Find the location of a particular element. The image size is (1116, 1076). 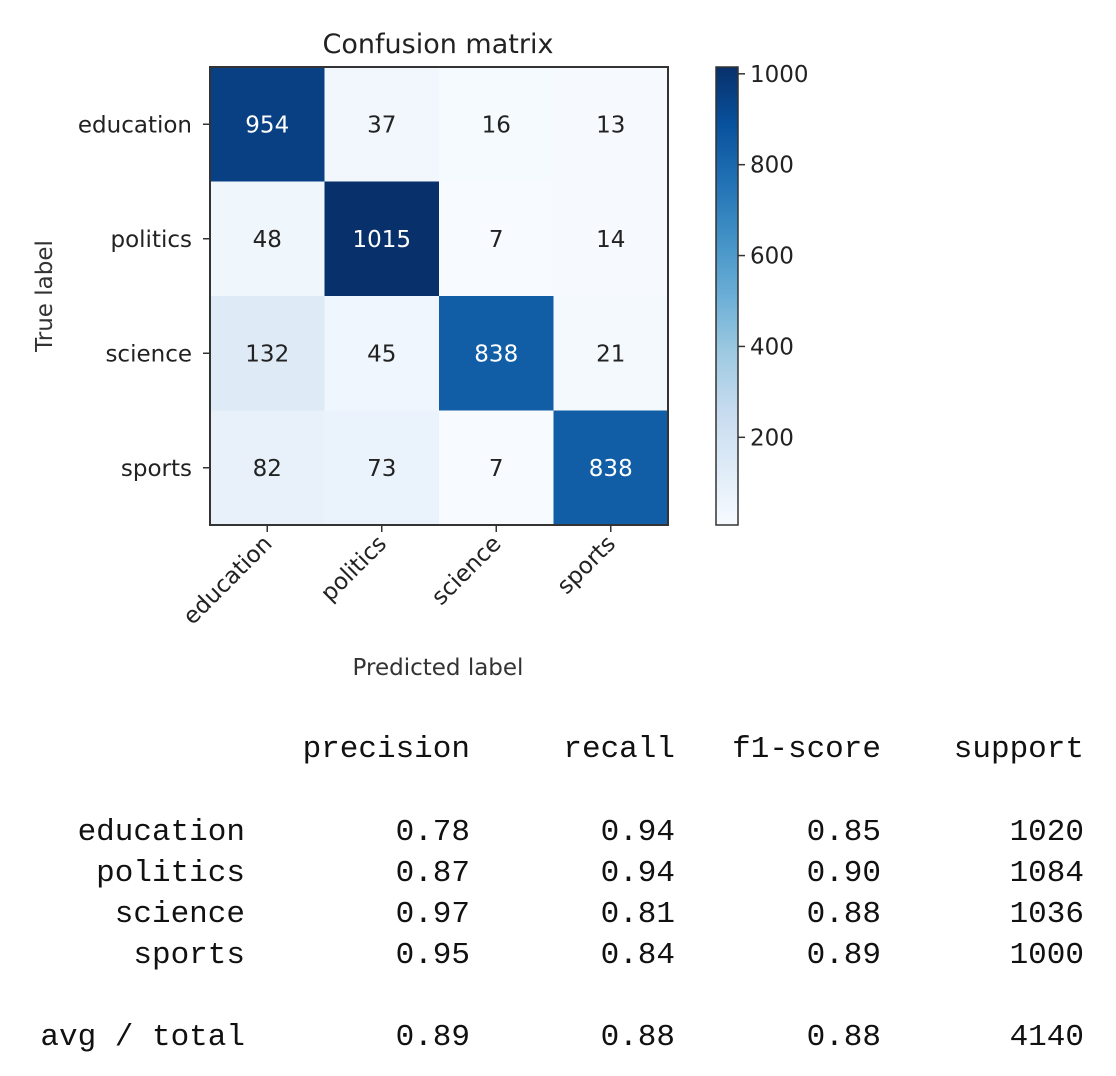

support-value: 1084 is located at coordinates (1046, 873).